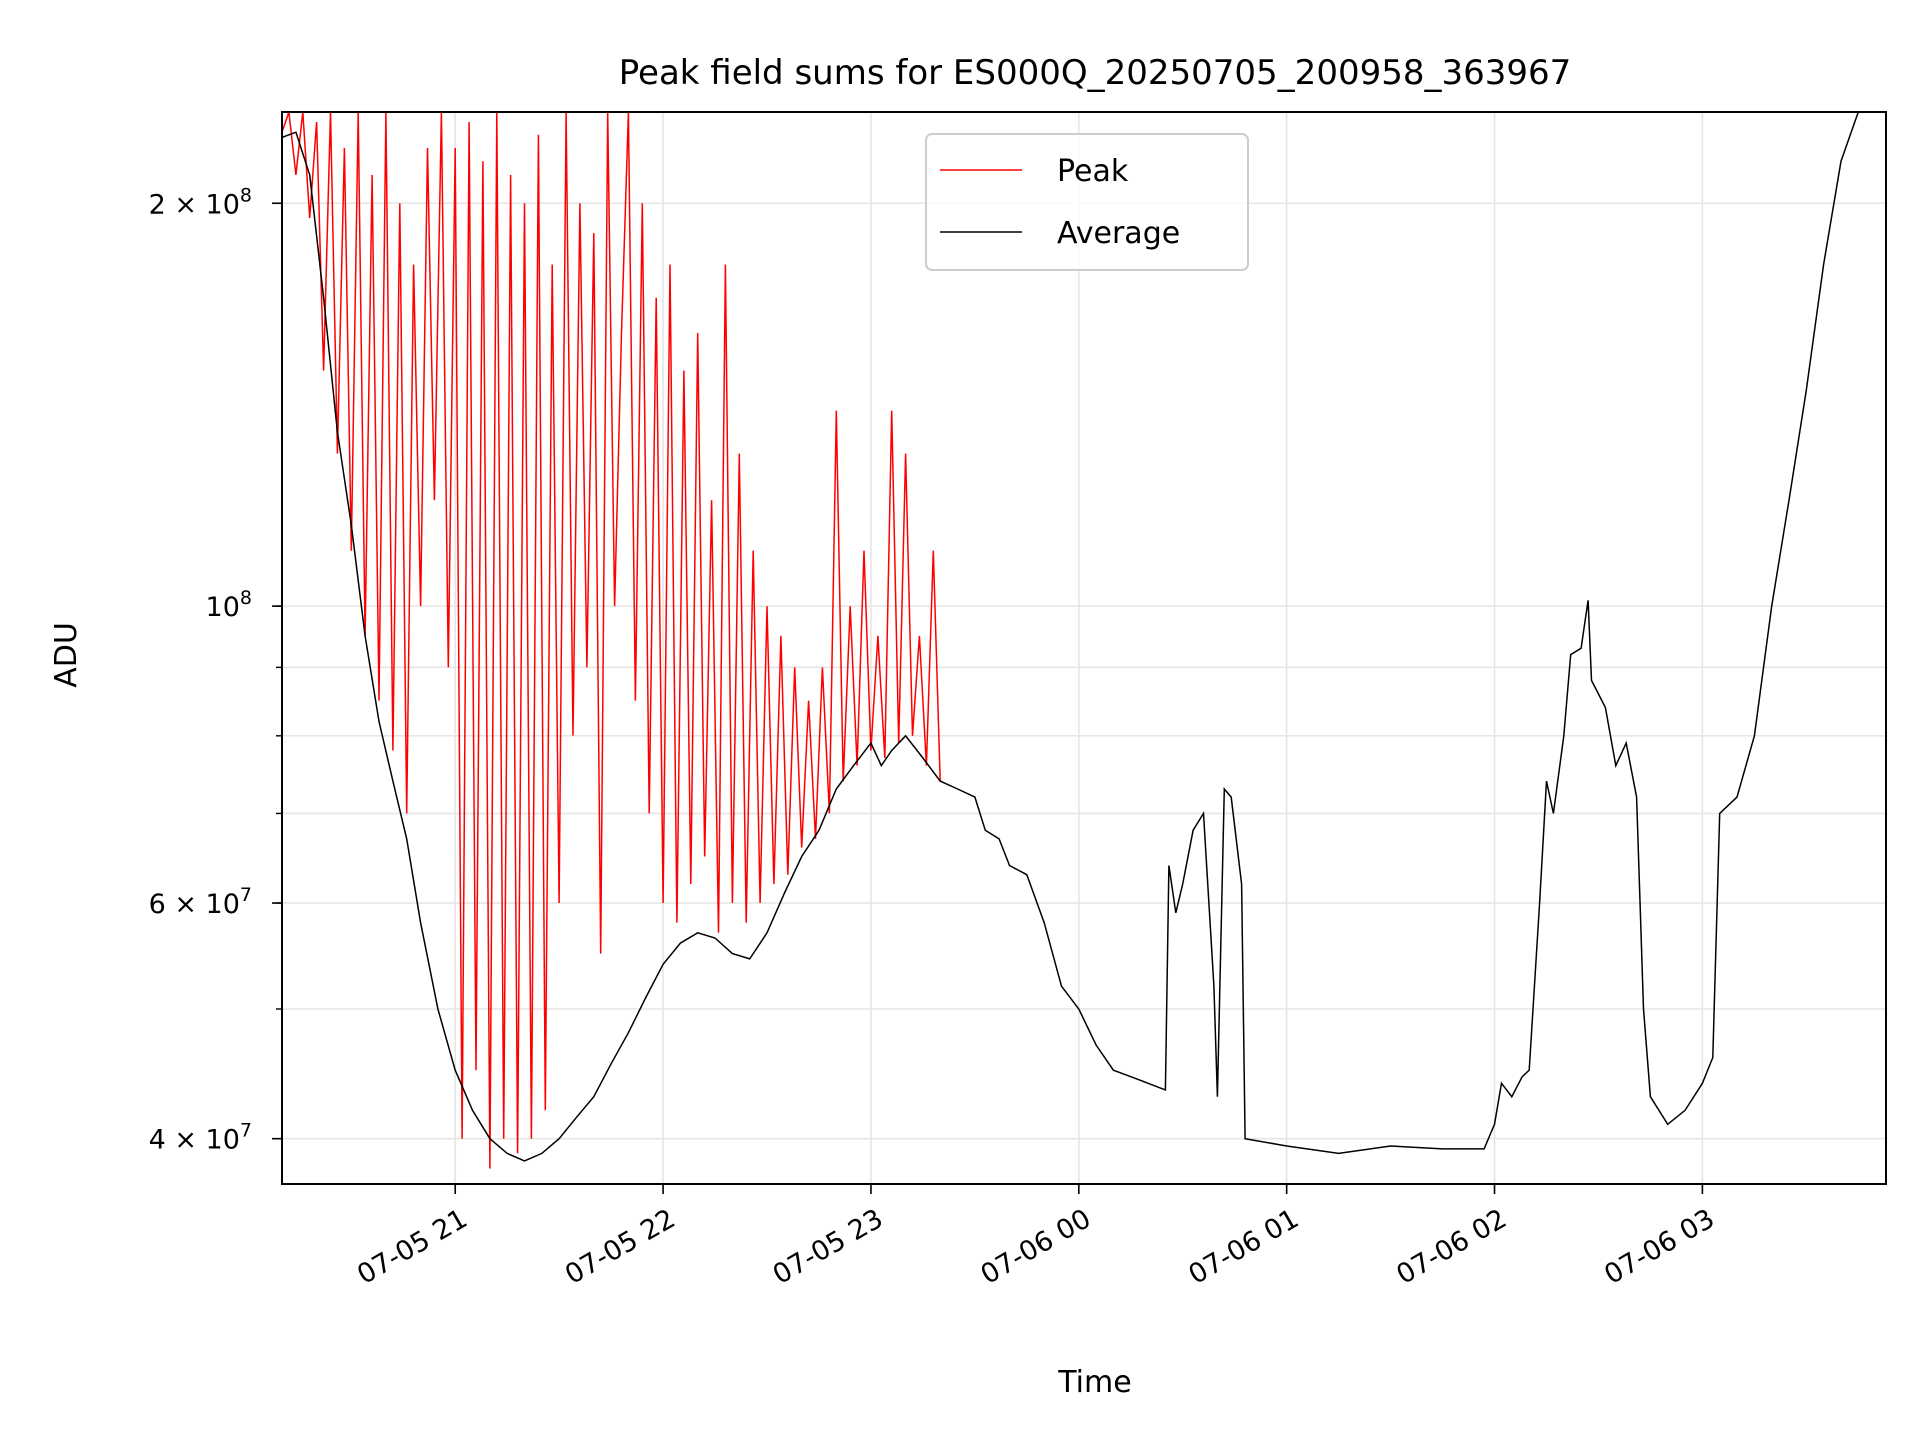 This screenshot has height=1440, width=1920. What do you see at coordinates (200, 902) in the screenshot?
I see `y-tick-label: 6 × 107` at bounding box center [200, 902].